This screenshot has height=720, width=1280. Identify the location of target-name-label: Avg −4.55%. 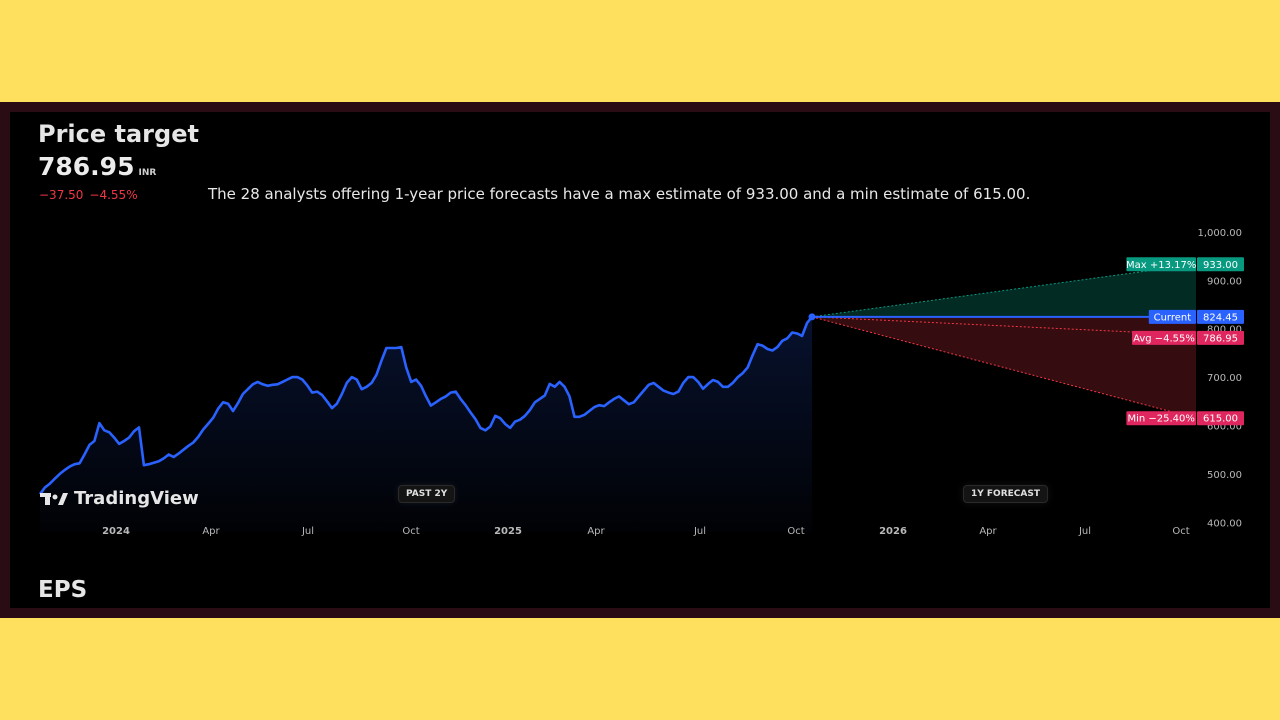
(1164, 338).